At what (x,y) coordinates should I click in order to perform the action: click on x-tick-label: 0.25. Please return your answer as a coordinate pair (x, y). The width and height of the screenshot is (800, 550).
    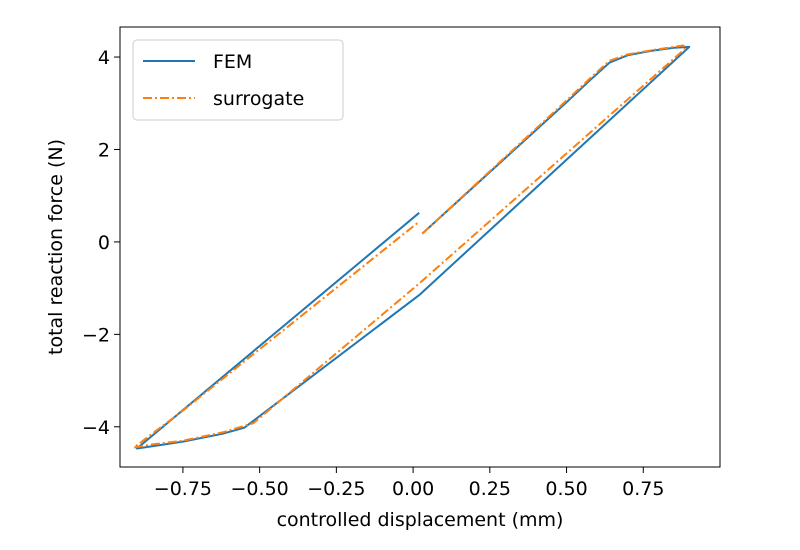
    Looking at the image, I should click on (490, 489).